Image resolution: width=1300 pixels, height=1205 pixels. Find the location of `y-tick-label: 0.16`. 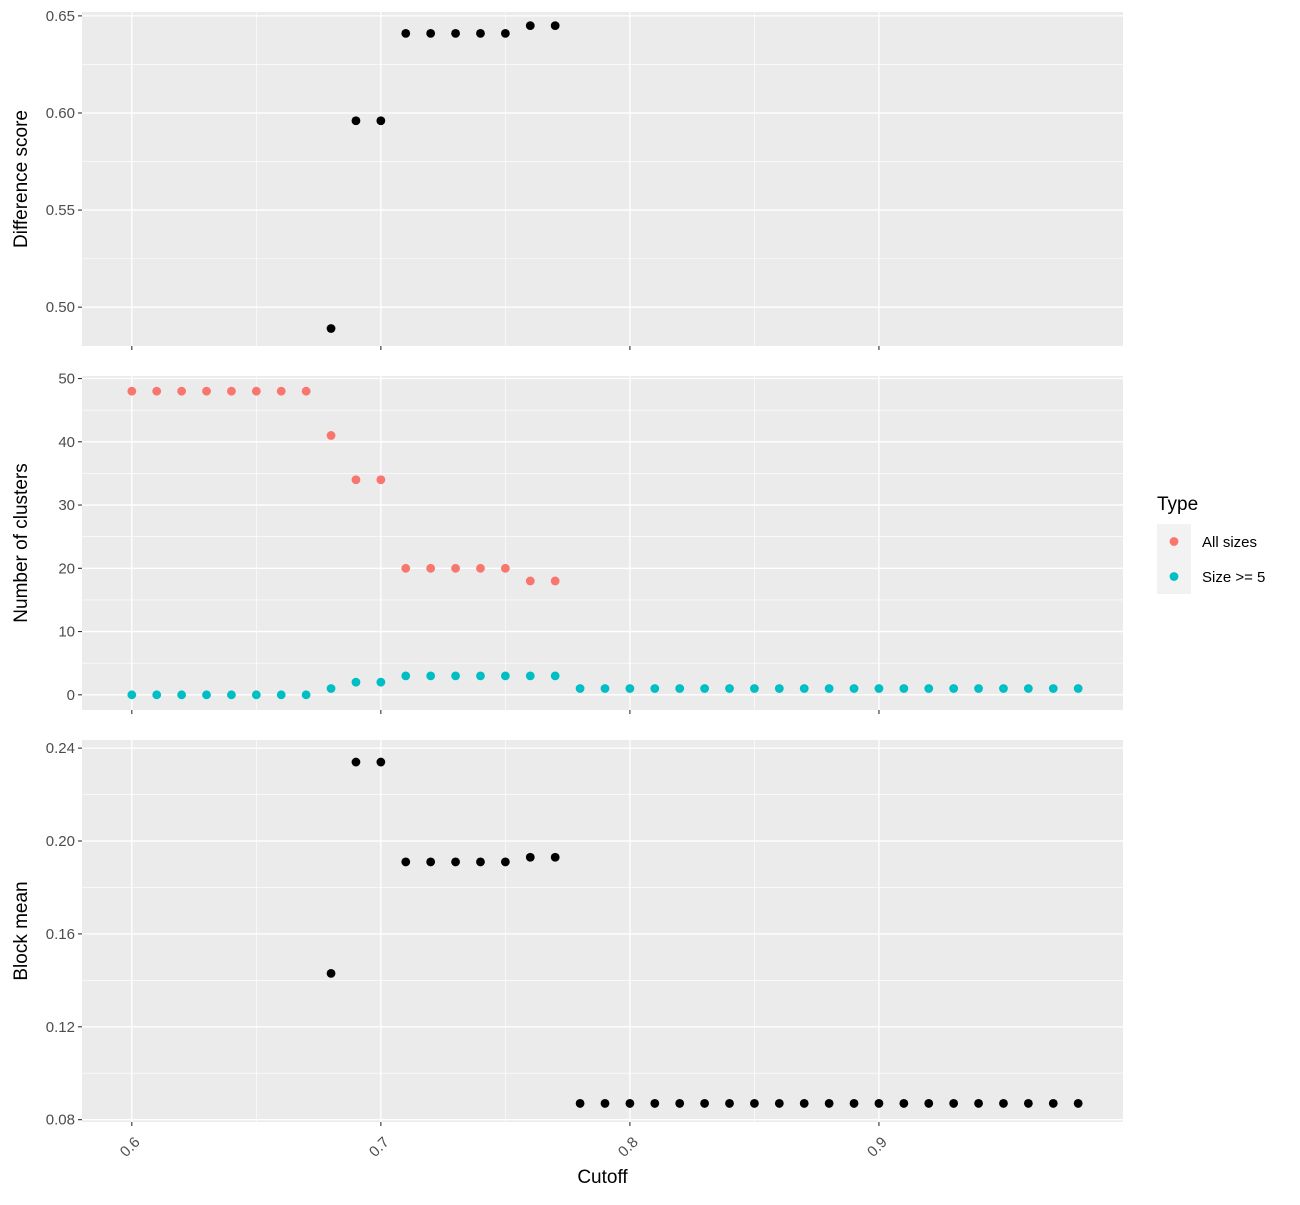

y-tick-label: 0.16 is located at coordinates (60, 934).